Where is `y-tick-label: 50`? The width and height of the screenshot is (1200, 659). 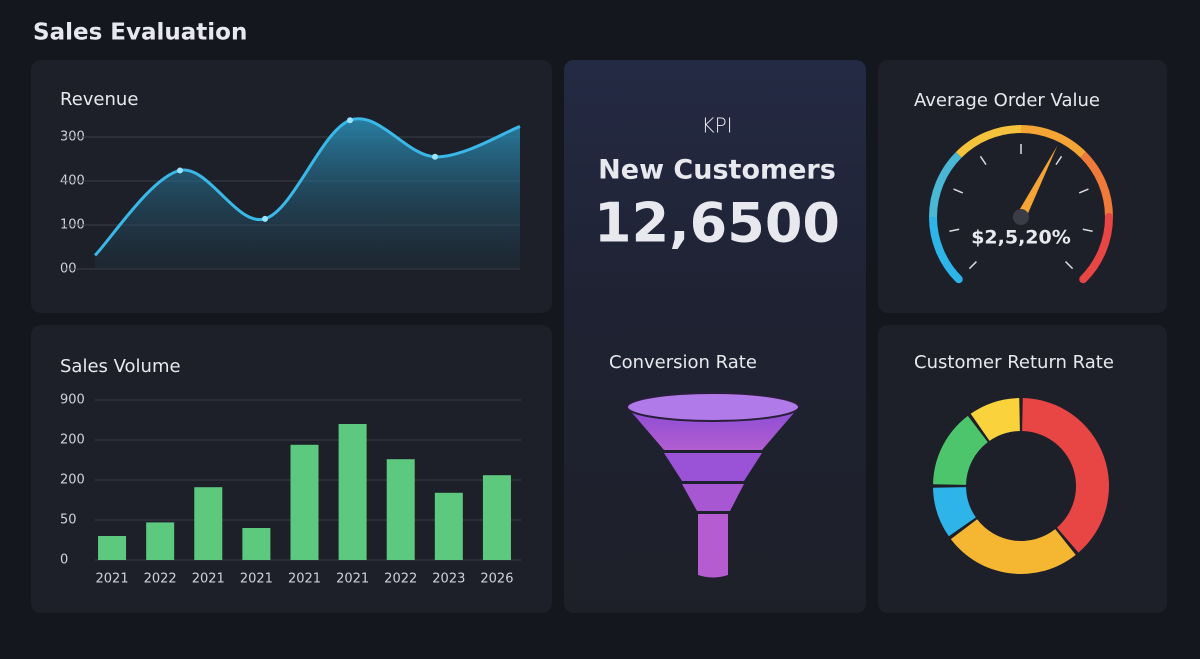
y-tick-label: 50 is located at coordinates (68, 520).